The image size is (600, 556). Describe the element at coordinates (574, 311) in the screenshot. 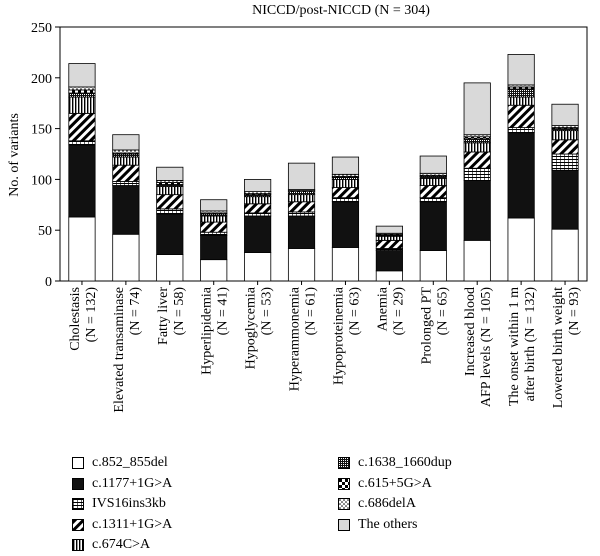

I see `x-tick-label-line: (N = 93)` at that location.